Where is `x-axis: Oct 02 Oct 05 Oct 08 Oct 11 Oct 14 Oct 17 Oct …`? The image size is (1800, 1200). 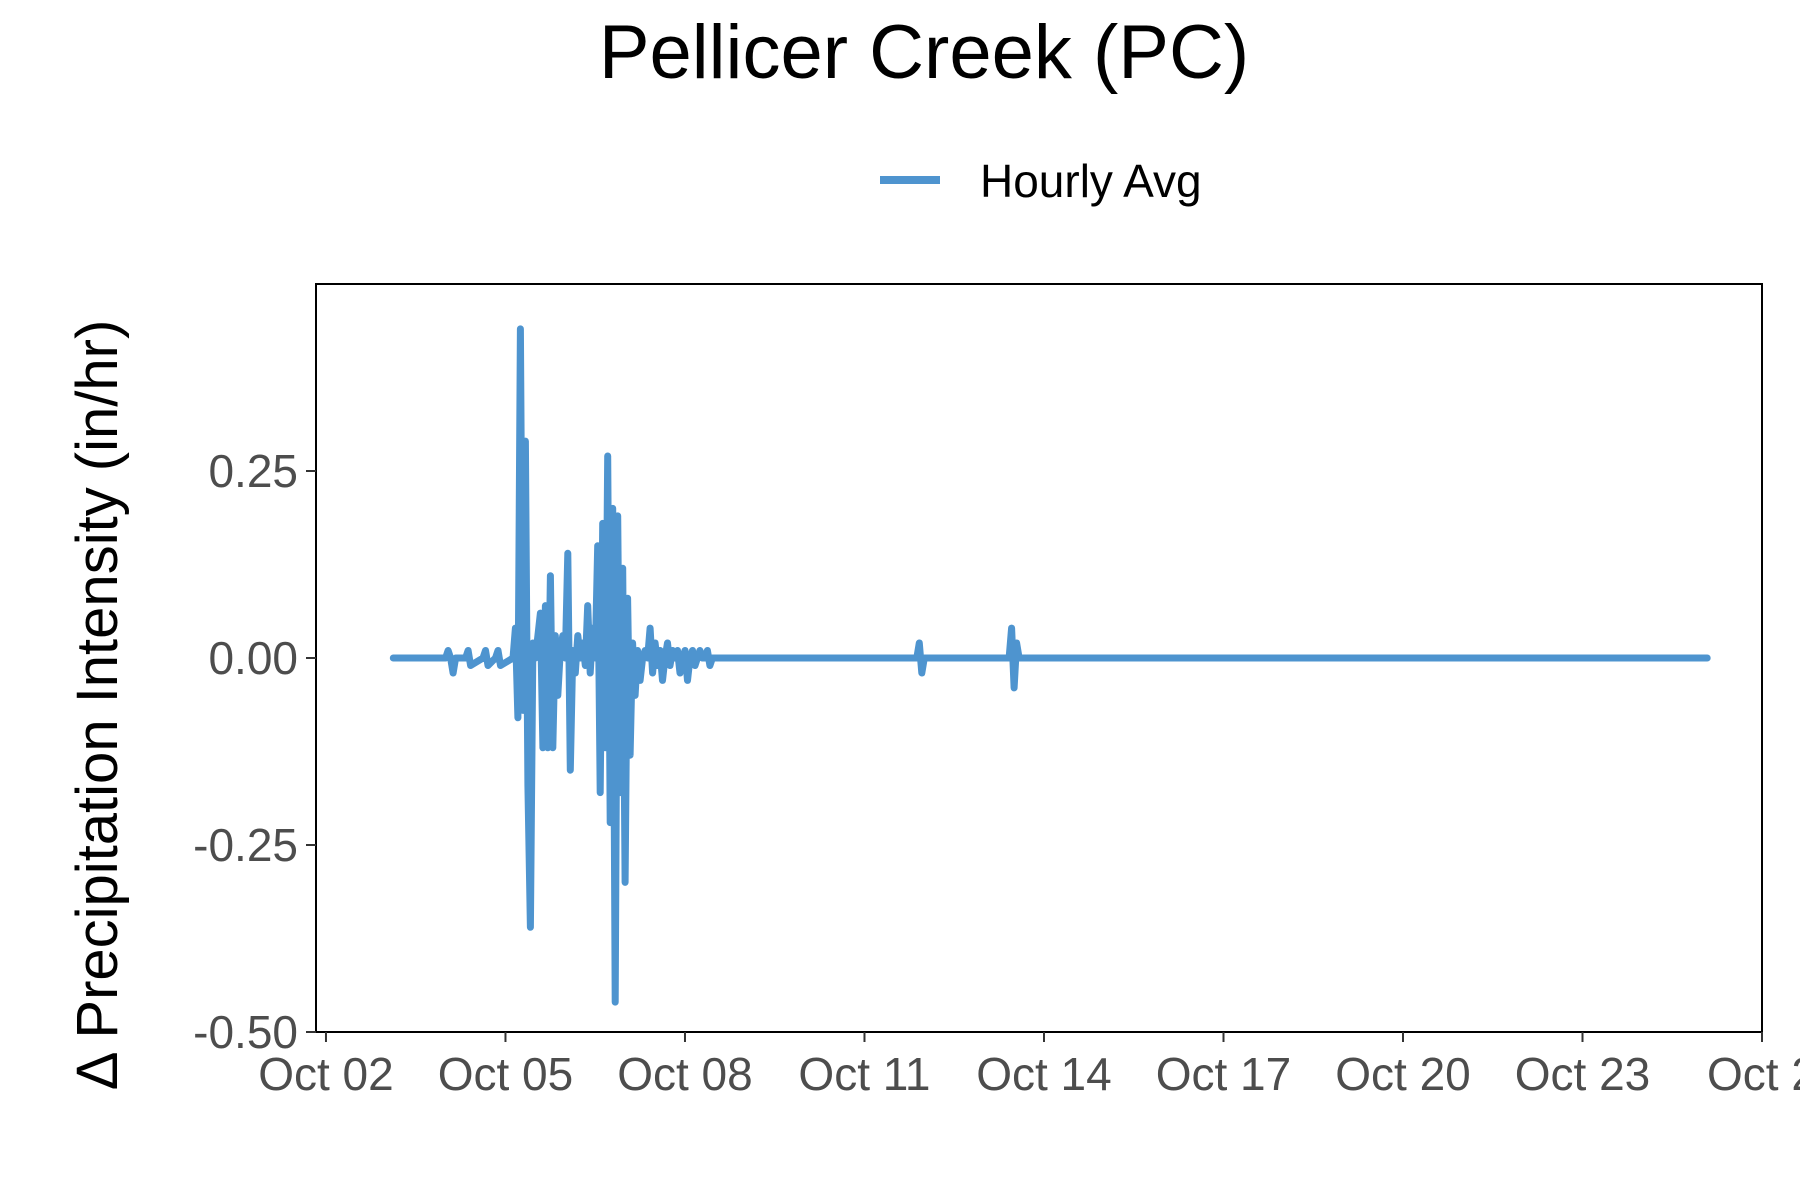 x-axis: Oct 02 Oct 05 Oct 08 Oct 11 Oct 14 Oct 17 Oct … is located at coordinates (1029, 1066).